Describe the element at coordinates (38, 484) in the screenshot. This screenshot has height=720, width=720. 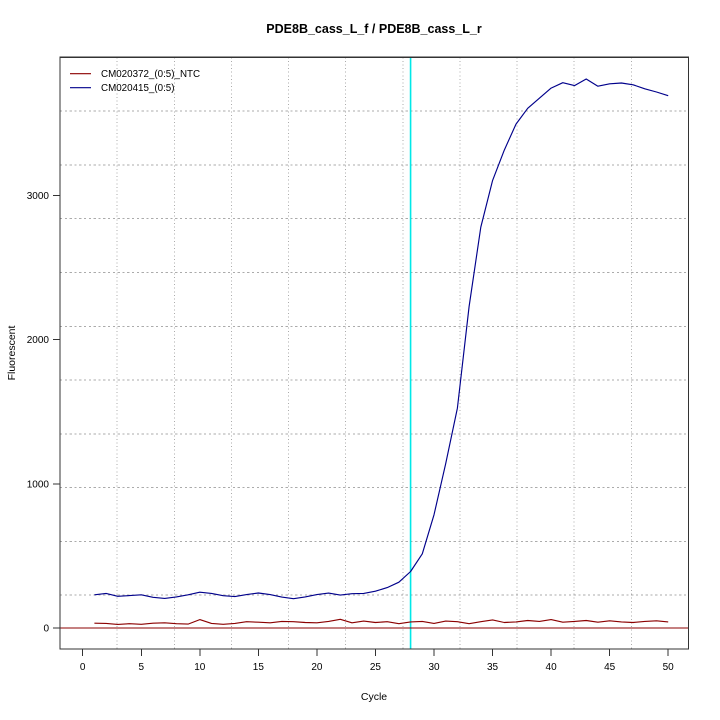
I see `y-tick-label: 1000` at that location.